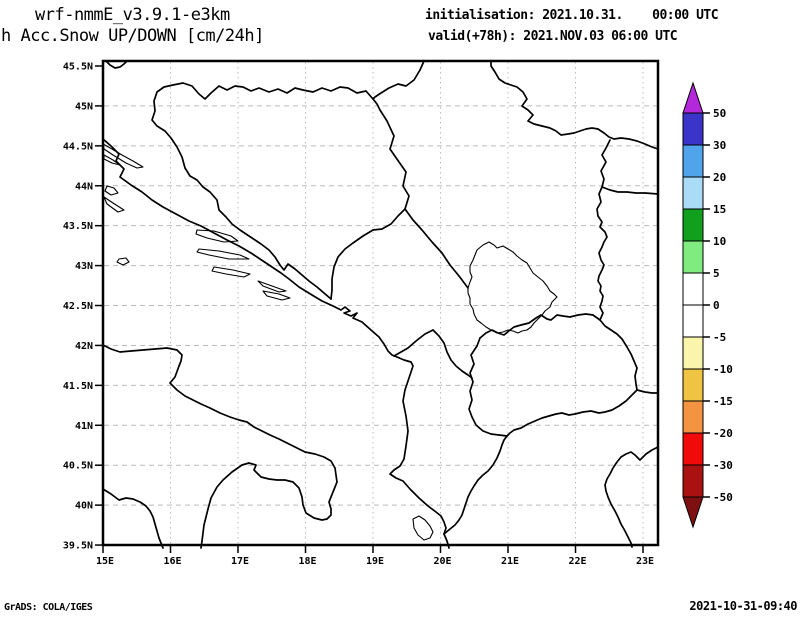 The image size is (800, 618). What do you see at coordinates (78, 466) in the screenshot?
I see `lat-tick-label: 40.5N` at bounding box center [78, 466].